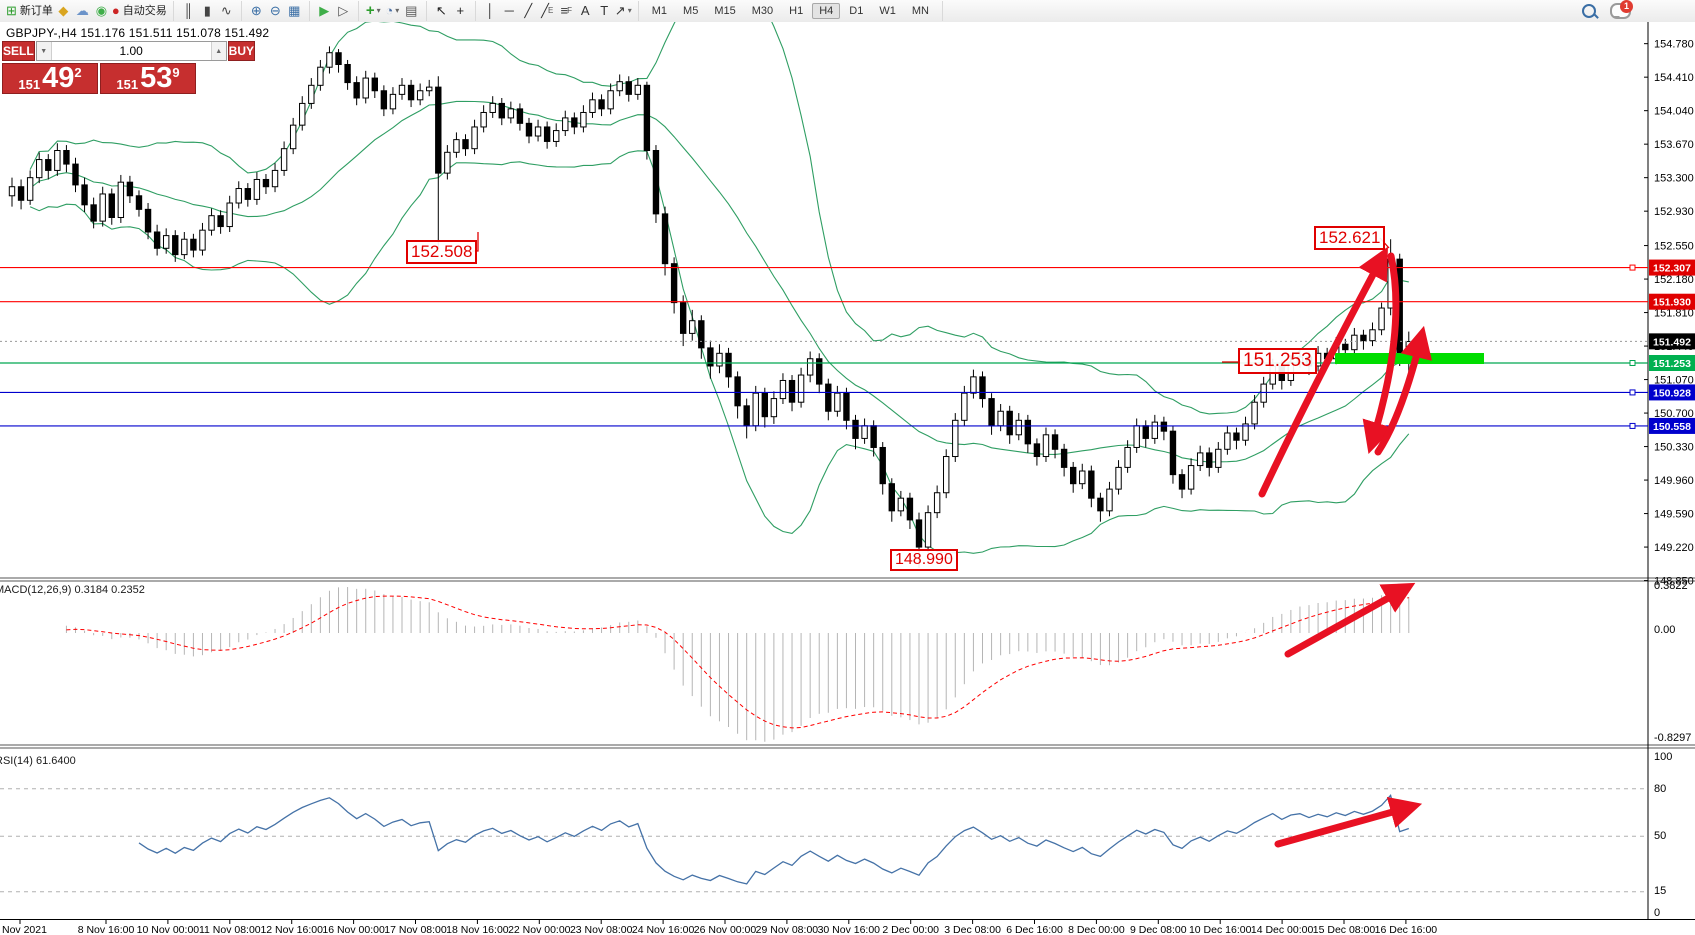 The image size is (1695, 935). I want to click on crosshair-button: +, so click(460, 11).